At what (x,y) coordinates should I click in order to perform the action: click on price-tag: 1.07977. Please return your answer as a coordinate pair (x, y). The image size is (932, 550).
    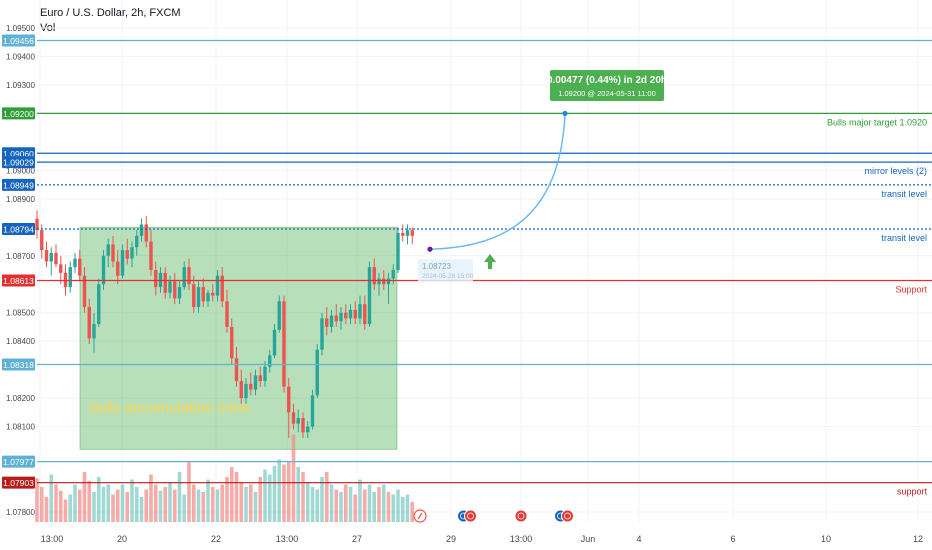
    Looking at the image, I should click on (18, 462).